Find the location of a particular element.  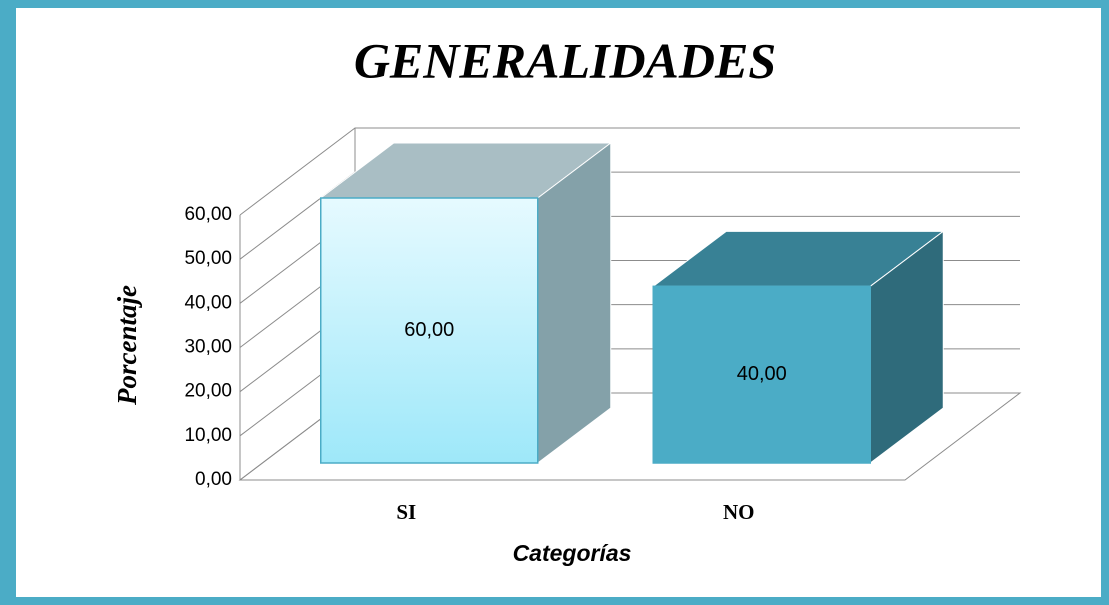

y-tick-label: 0,00 is located at coordinates (213, 479).